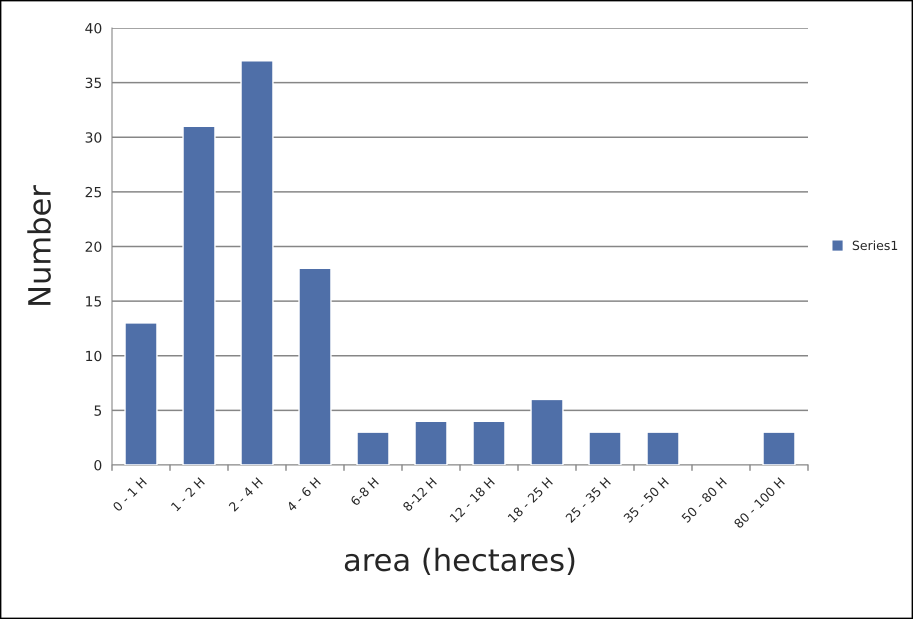  I want to click on y-tick-label: 35, so click(94, 83).